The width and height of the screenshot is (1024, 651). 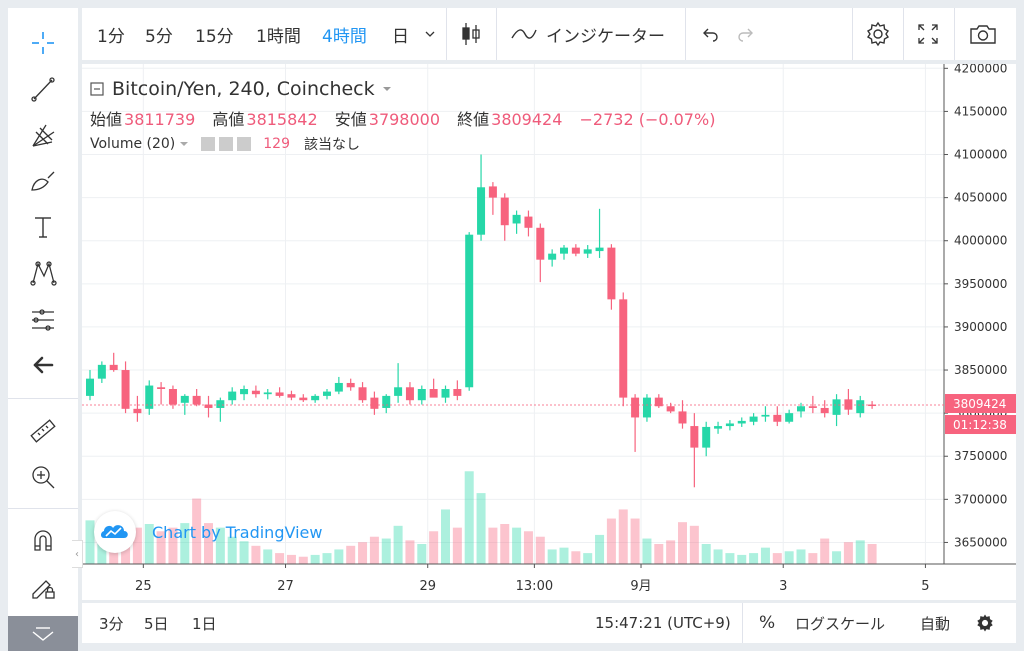 I want to click on lock-drawings-button, so click(x=43, y=587).